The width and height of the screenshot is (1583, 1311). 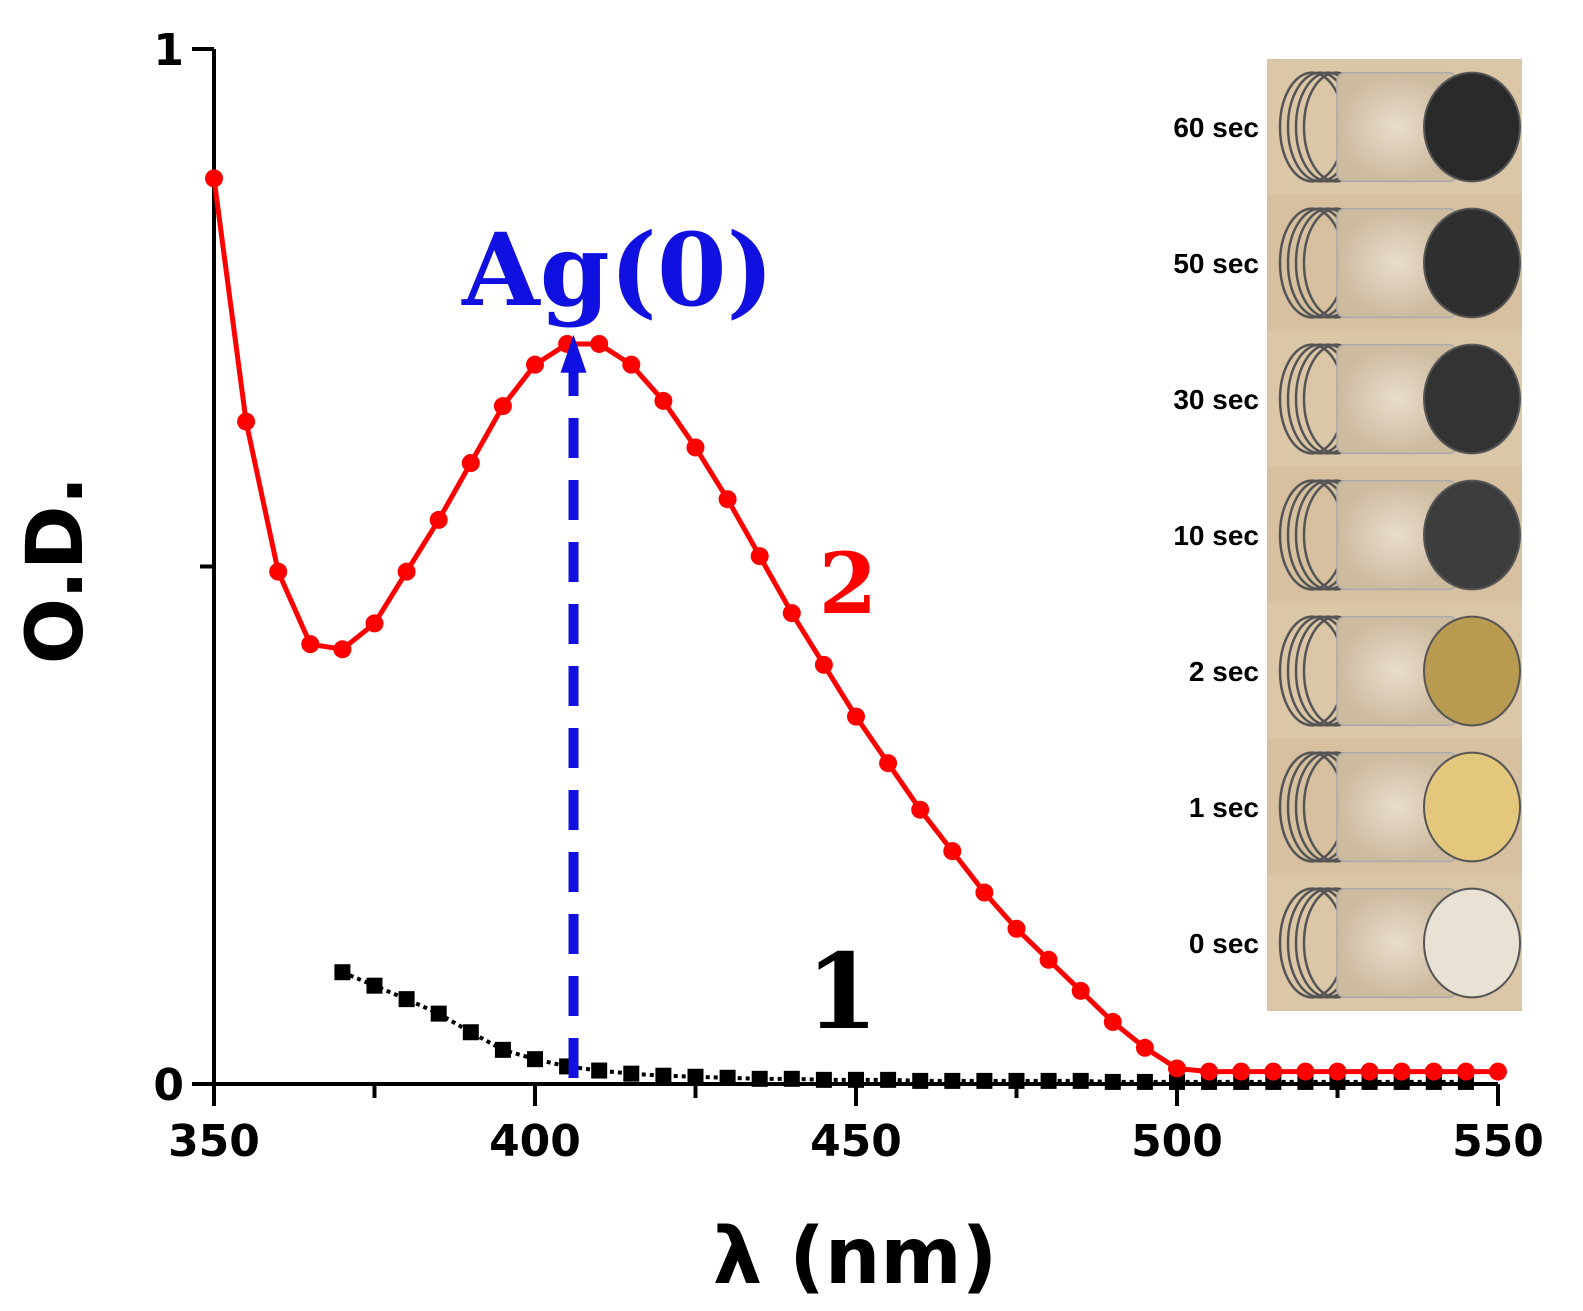 What do you see at coordinates (842, 991) in the screenshot?
I see `series-1-label: 1` at bounding box center [842, 991].